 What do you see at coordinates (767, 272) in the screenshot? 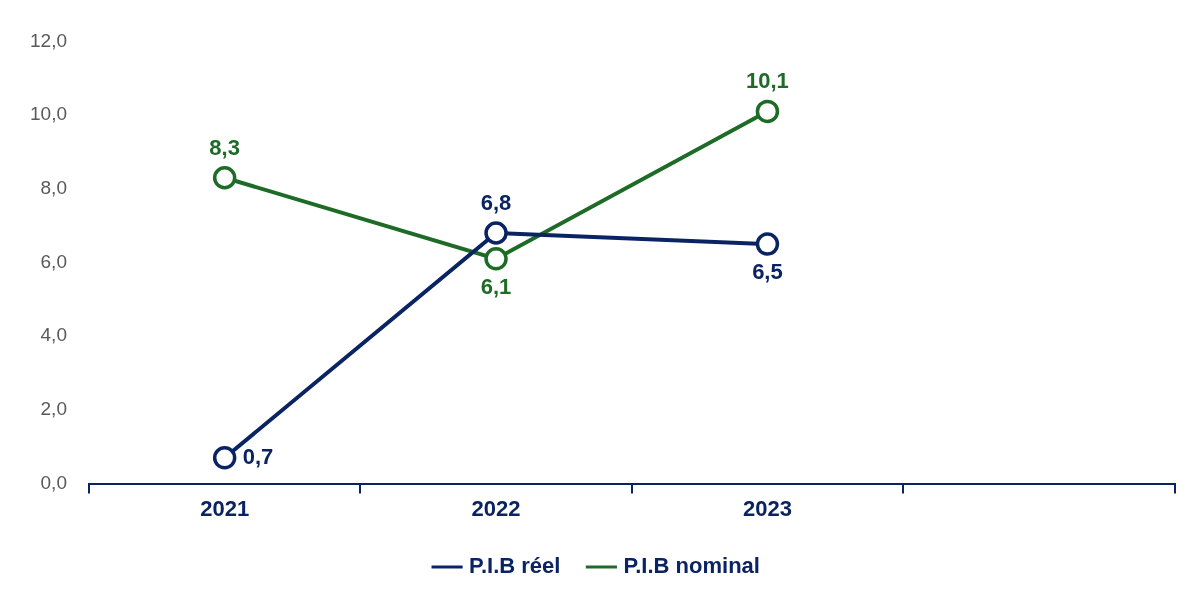
I see `data-label: 6,5` at bounding box center [767, 272].